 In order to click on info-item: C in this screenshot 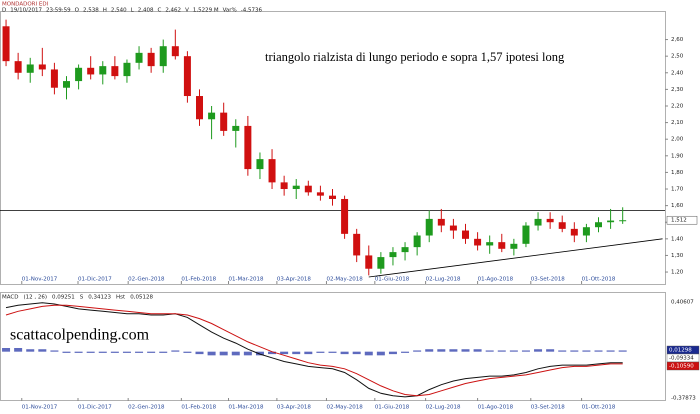, I will do `click(159, 11)`.